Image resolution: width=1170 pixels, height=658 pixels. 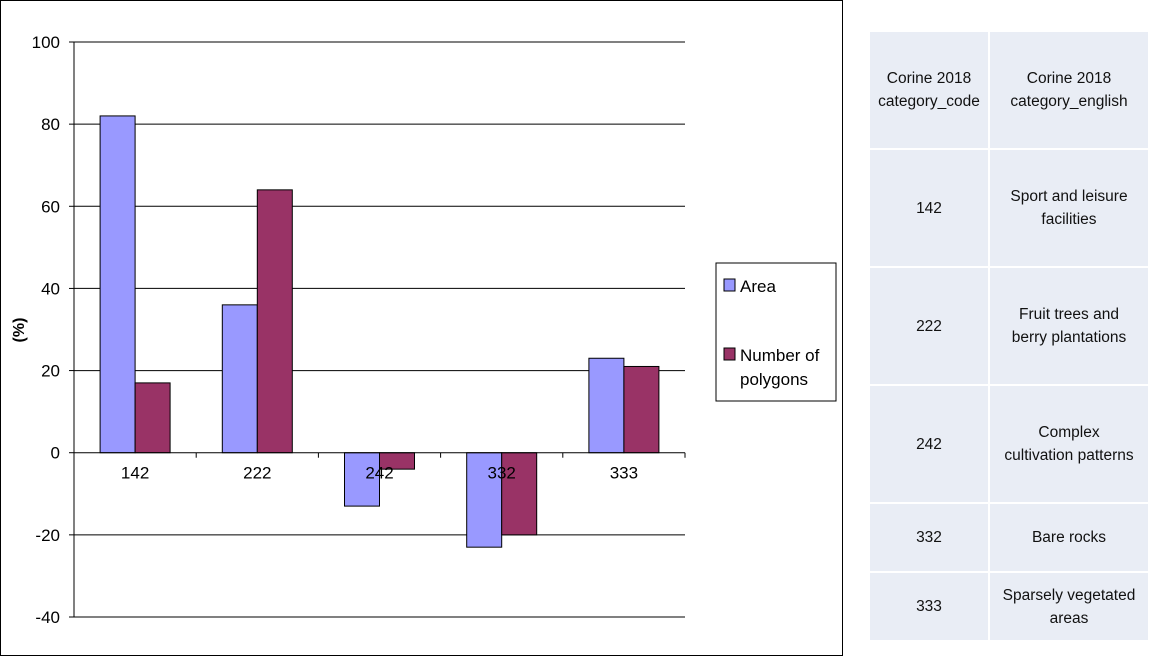 What do you see at coordinates (929, 537) in the screenshot?
I see `code-cell: 332` at bounding box center [929, 537].